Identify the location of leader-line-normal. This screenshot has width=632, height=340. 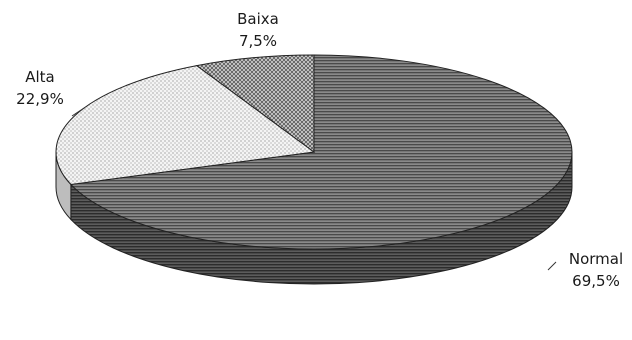
(552, 266).